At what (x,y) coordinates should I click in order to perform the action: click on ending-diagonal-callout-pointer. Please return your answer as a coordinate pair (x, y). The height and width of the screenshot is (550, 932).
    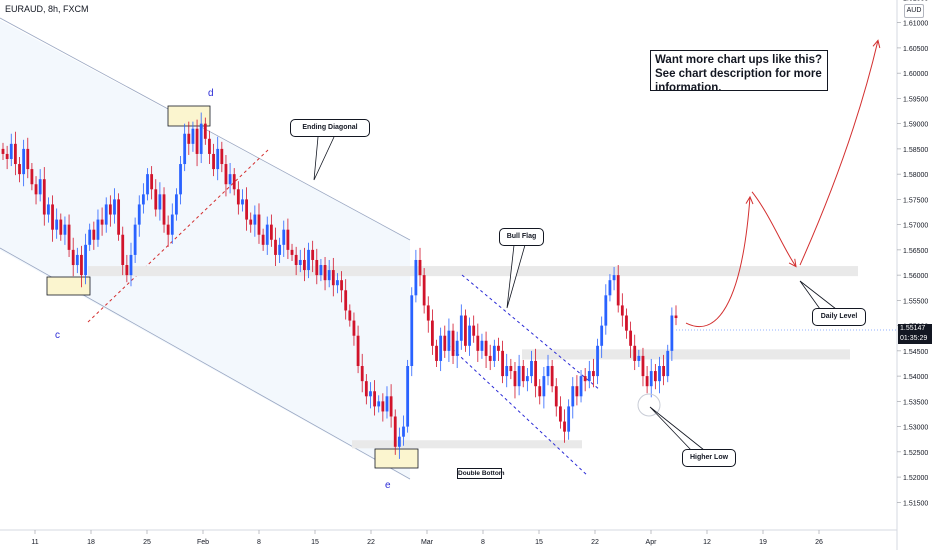
    Looking at the image, I should click on (324, 158).